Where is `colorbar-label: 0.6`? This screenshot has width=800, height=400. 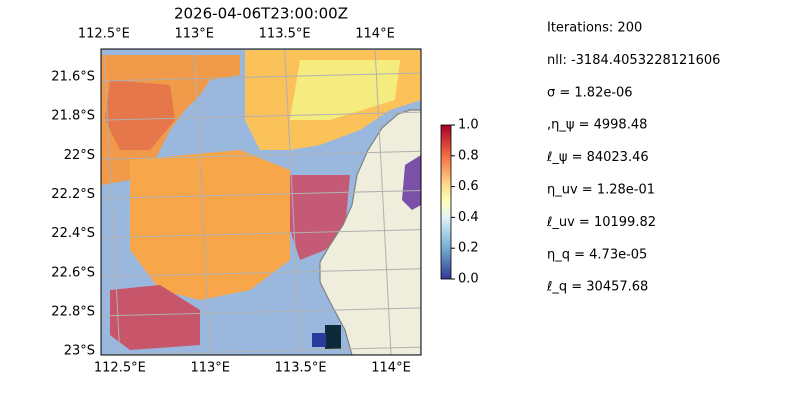 colorbar-label: 0.6 is located at coordinates (468, 186).